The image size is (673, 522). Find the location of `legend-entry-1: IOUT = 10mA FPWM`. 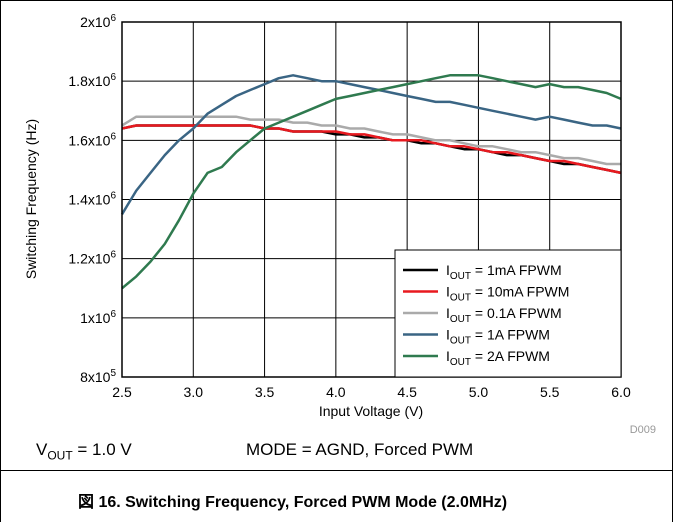

legend-entry-1: IOUT = 10mA FPWM is located at coordinates (507, 294).